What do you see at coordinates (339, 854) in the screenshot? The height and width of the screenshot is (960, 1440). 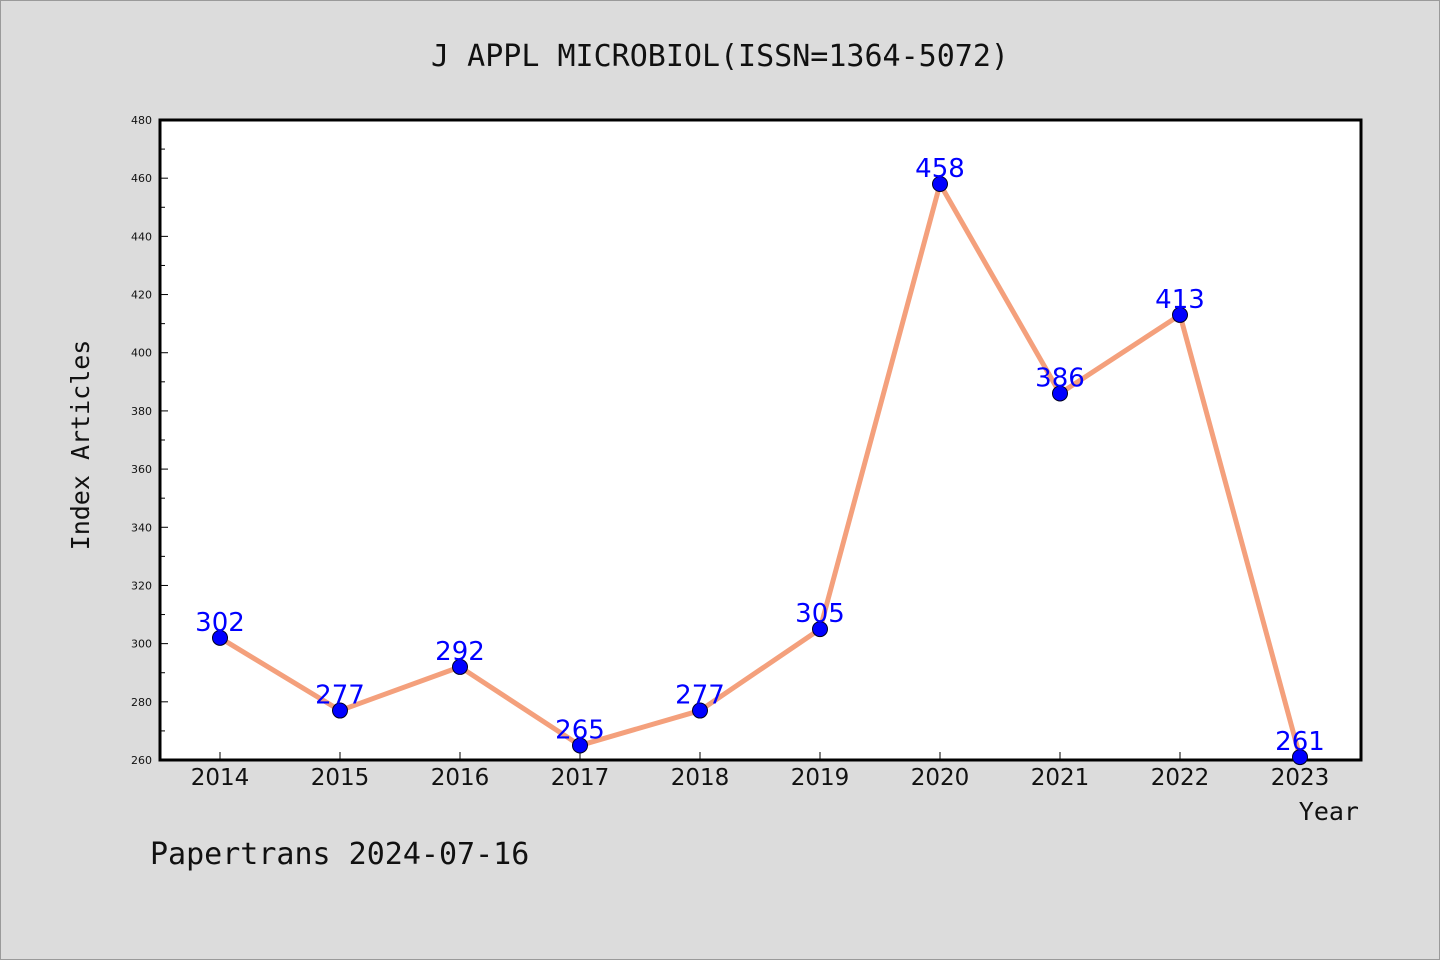 I see `footer-text: Papertrans 2024-07-16` at bounding box center [339, 854].